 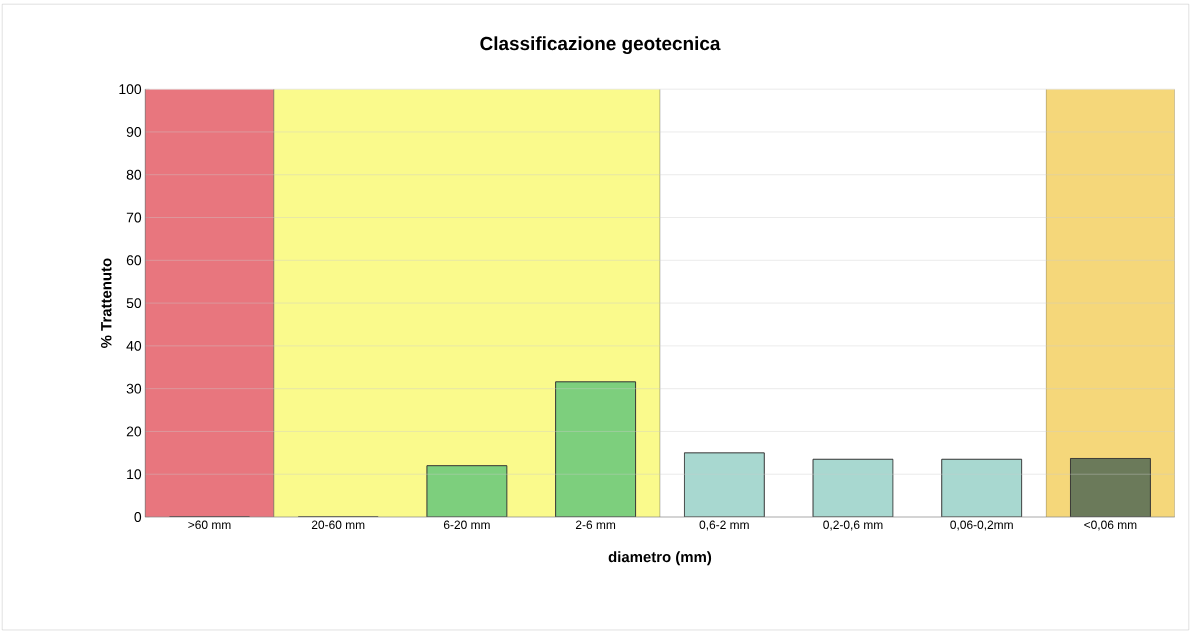 What do you see at coordinates (724, 525) in the screenshot?
I see `x-tick-label: 0,6-2 mm` at bounding box center [724, 525].